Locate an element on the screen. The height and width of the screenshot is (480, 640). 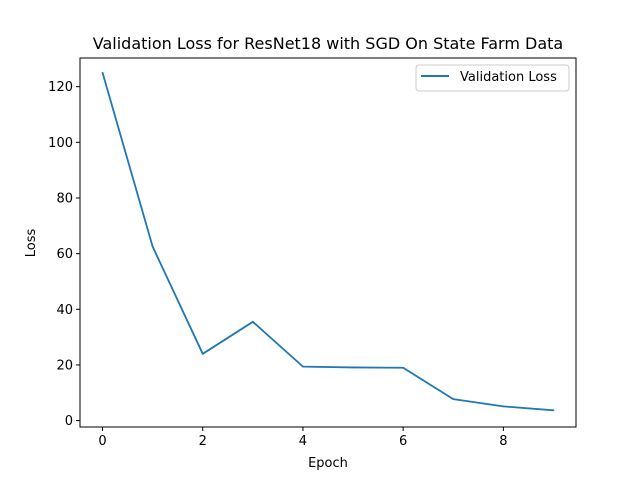
x-tick-label: 6 is located at coordinates (403, 441).